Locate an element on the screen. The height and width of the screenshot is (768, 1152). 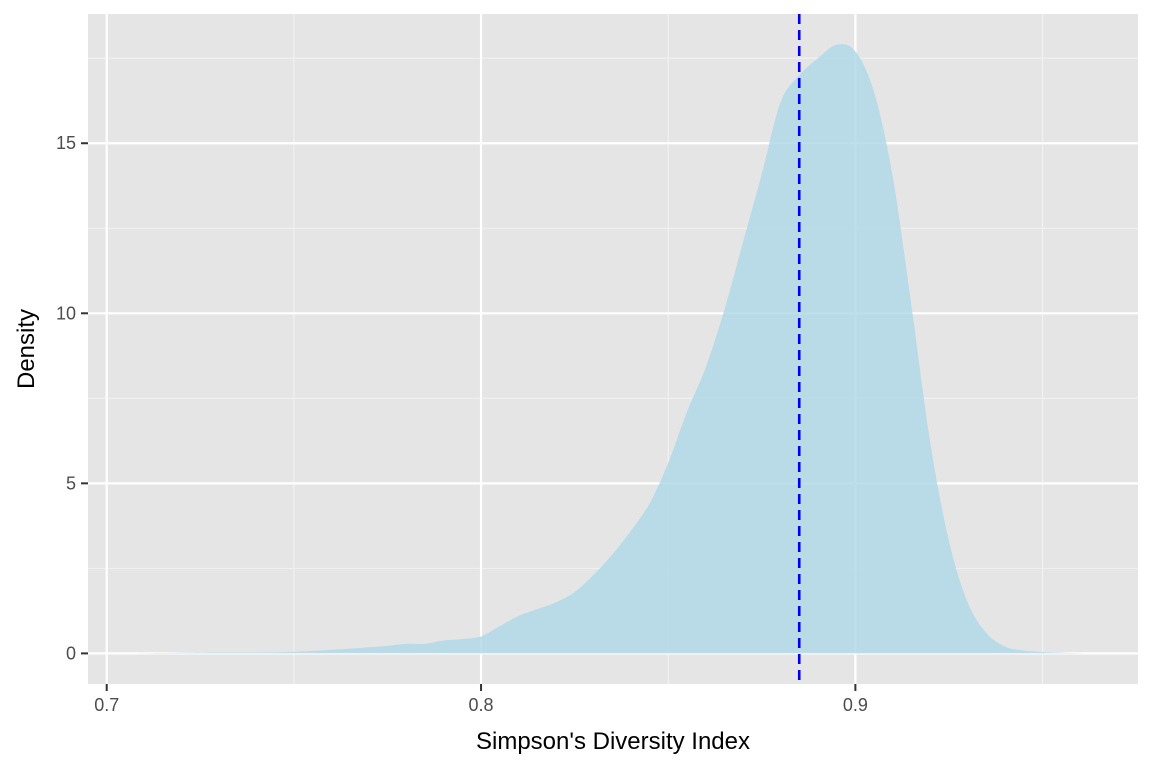
y-tick-label: 15 is located at coordinates (66, 143).